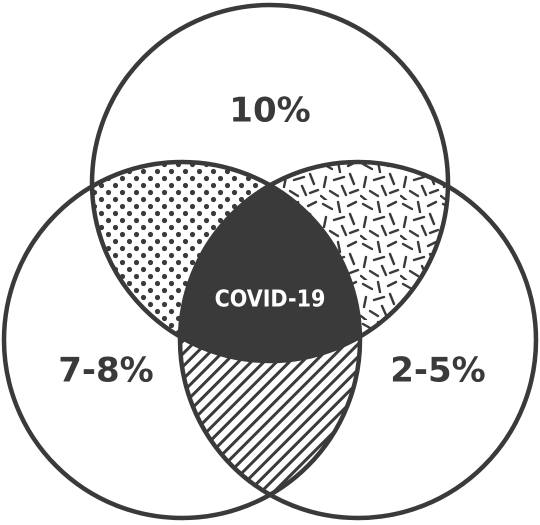 The height and width of the screenshot is (525, 540). Describe the element at coordinates (269, 111) in the screenshot. I see `top-region-label: 10%` at that location.